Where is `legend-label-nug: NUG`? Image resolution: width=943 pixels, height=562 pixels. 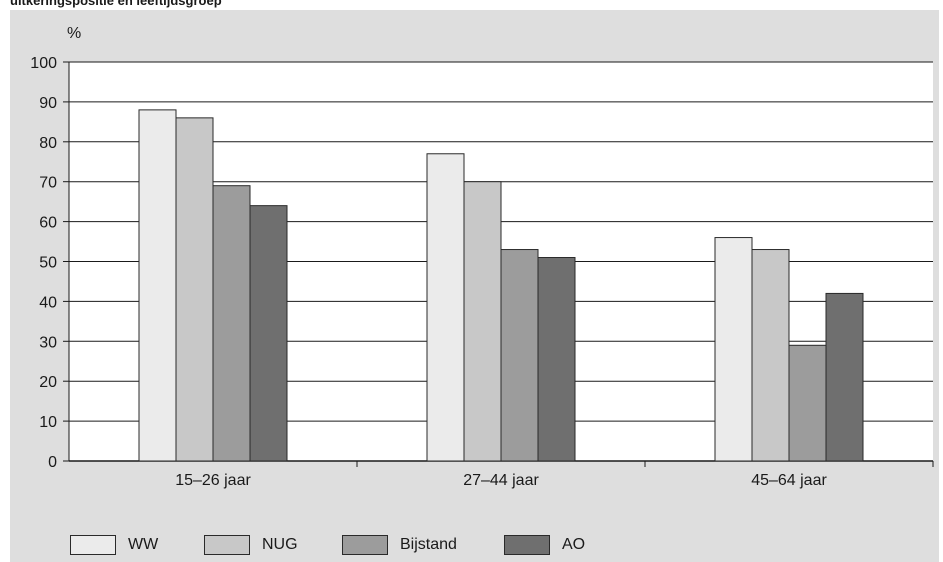
legend-label-nug: NUG is located at coordinates (280, 544).